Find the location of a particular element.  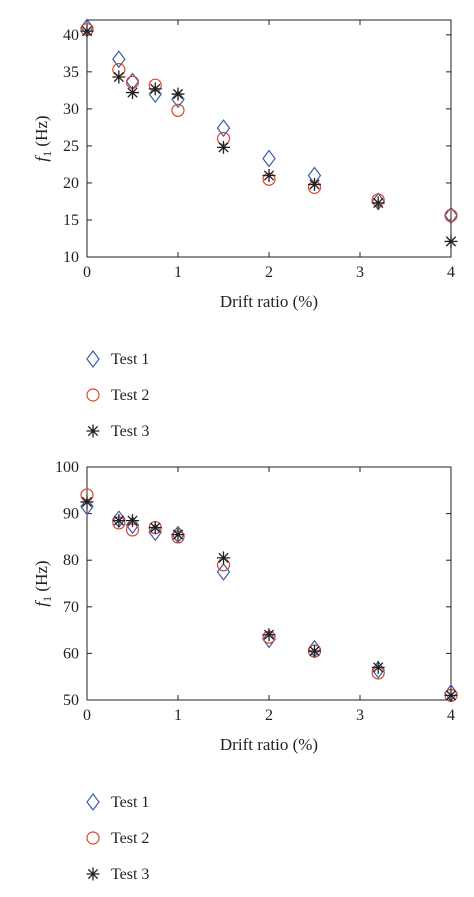

y-tick-label: 60 is located at coordinates (71, 653).